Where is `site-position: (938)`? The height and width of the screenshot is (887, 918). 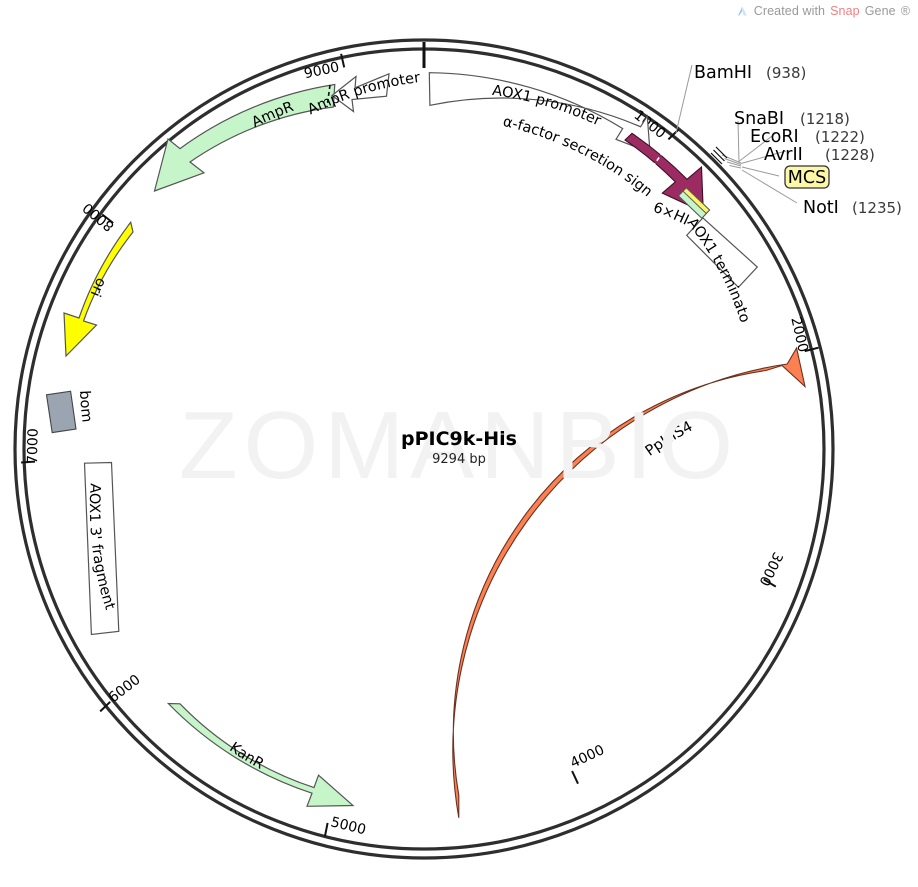
site-position: (938) is located at coordinates (786, 73).